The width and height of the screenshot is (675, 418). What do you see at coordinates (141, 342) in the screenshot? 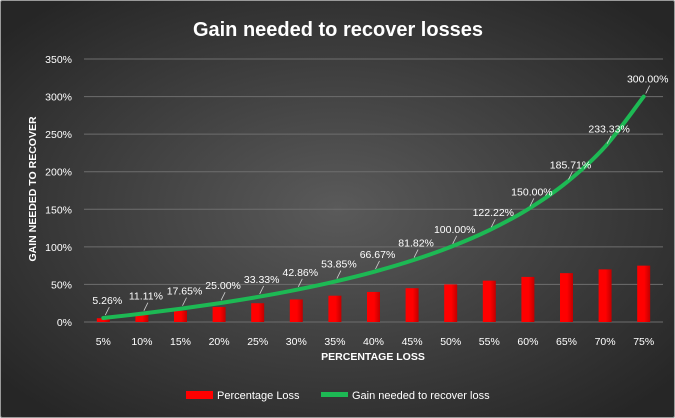
I see `x-tick-label: 10%` at bounding box center [141, 342].